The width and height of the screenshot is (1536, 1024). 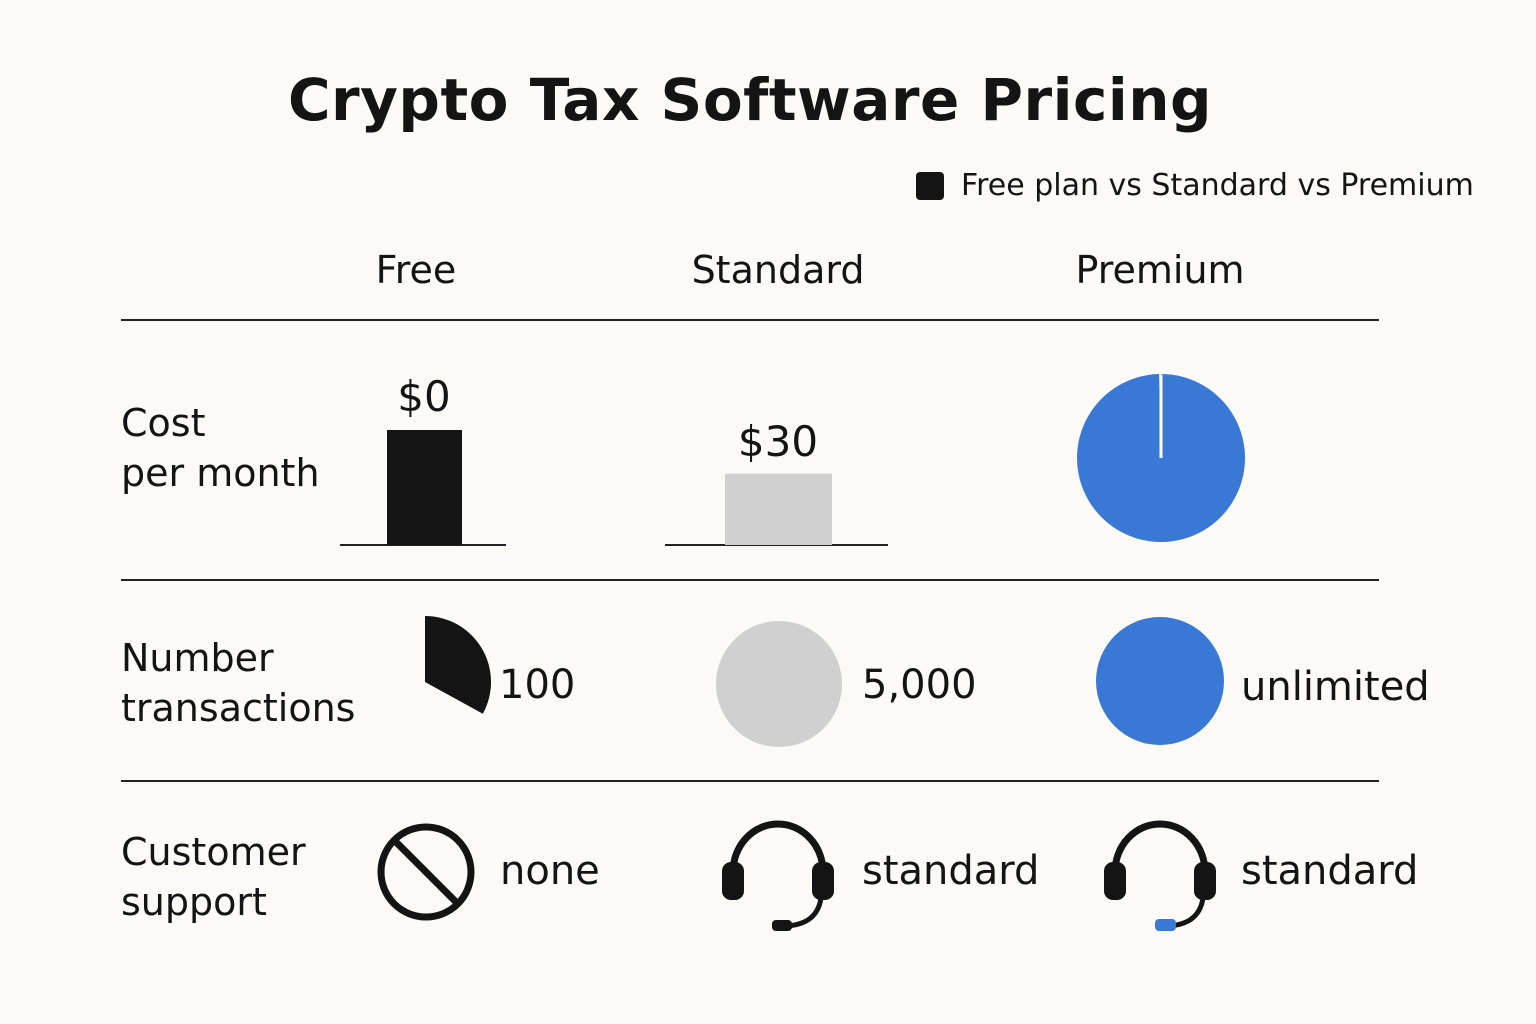 What do you see at coordinates (197, 658) in the screenshot?
I see `row-label-transactions-line1: Number` at bounding box center [197, 658].